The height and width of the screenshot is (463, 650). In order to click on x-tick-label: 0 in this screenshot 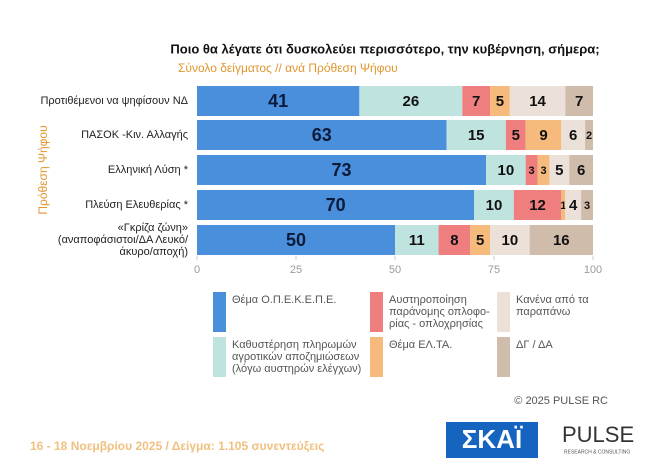, I will do `click(197, 270)`.